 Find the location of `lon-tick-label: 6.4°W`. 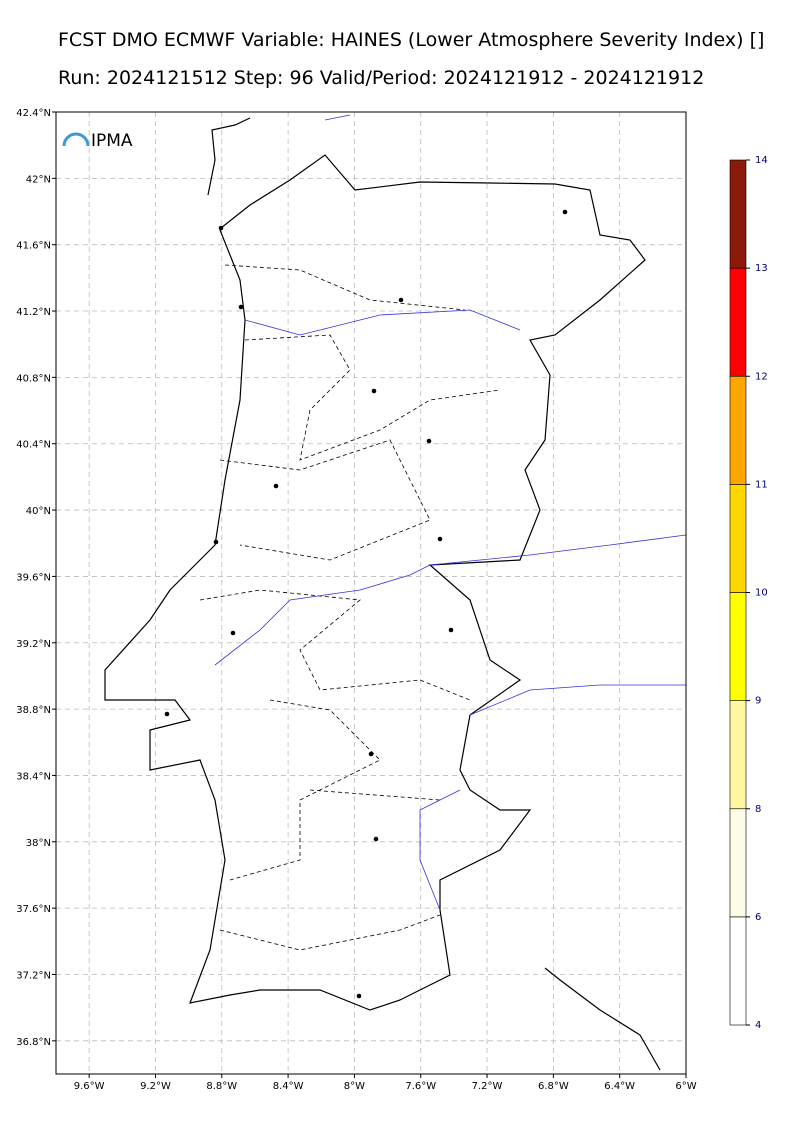

lon-tick-label: 6.4°W is located at coordinates (619, 1086).